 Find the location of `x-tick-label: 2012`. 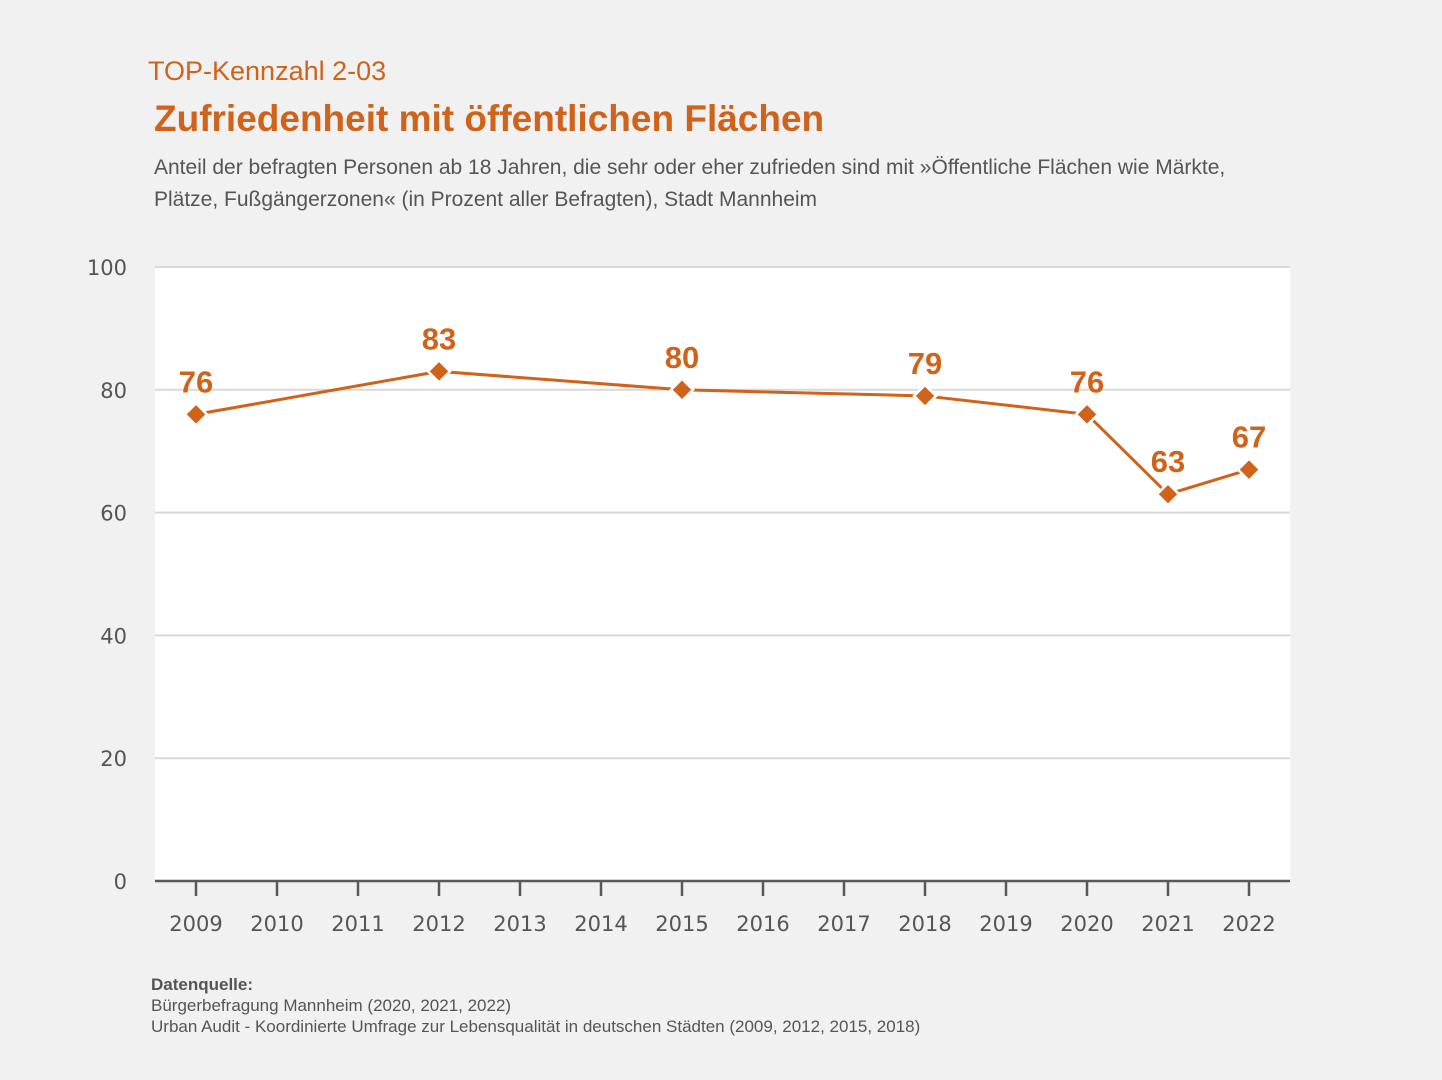

x-tick-label: 2012 is located at coordinates (438, 924).